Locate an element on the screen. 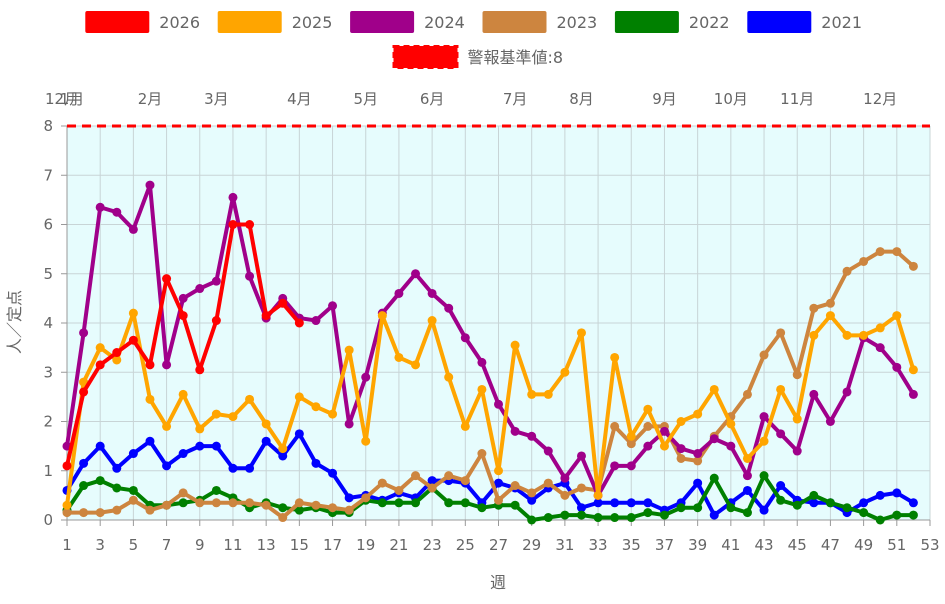 This screenshot has width=945, height=604. legend-item-2021: 2021 is located at coordinates (804, 22).